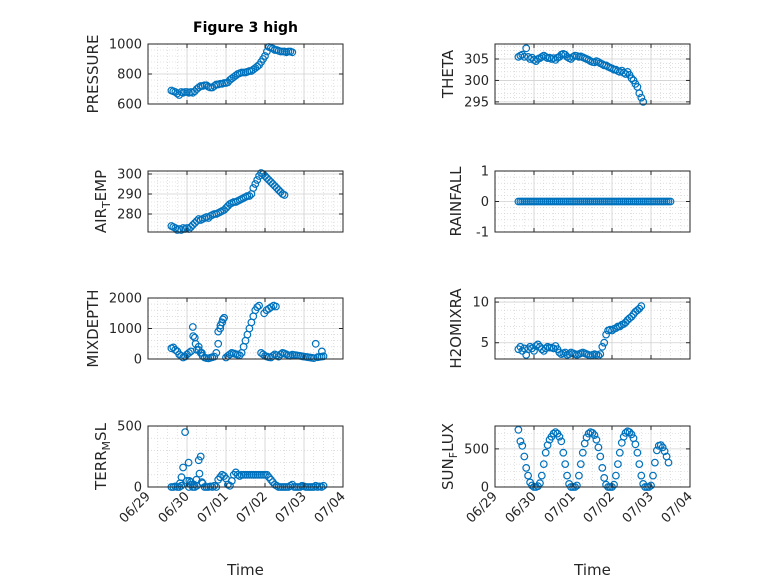 The height and width of the screenshot is (583, 778). I want to click on y-axis-label: PRESSURE, so click(93, 74).